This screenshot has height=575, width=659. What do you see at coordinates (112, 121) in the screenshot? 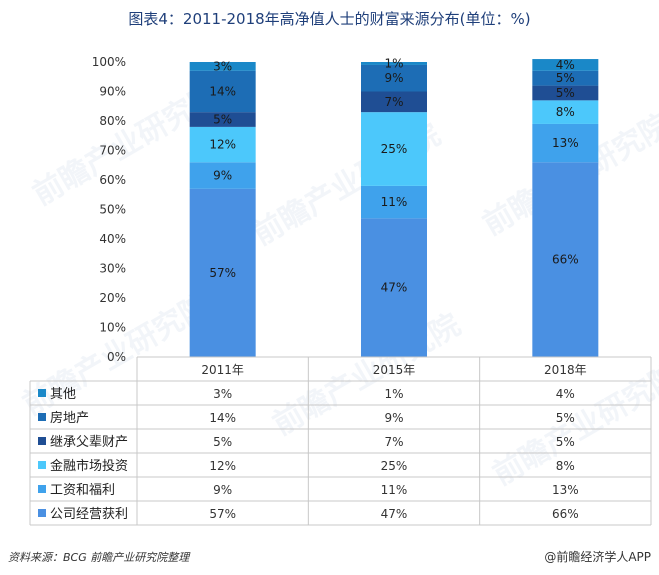
I see `y-tick-label: 80%` at bounding box center [112, 121].